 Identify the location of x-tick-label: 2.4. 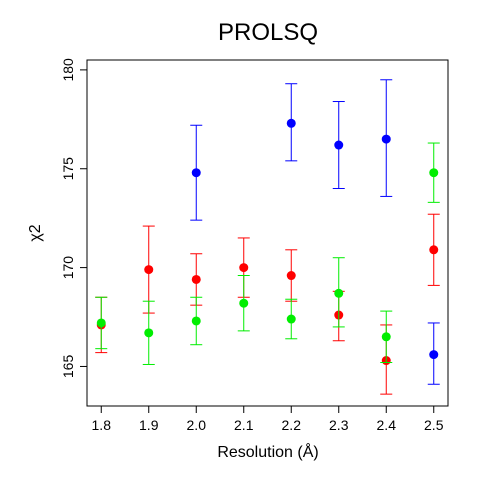
(387, 425).